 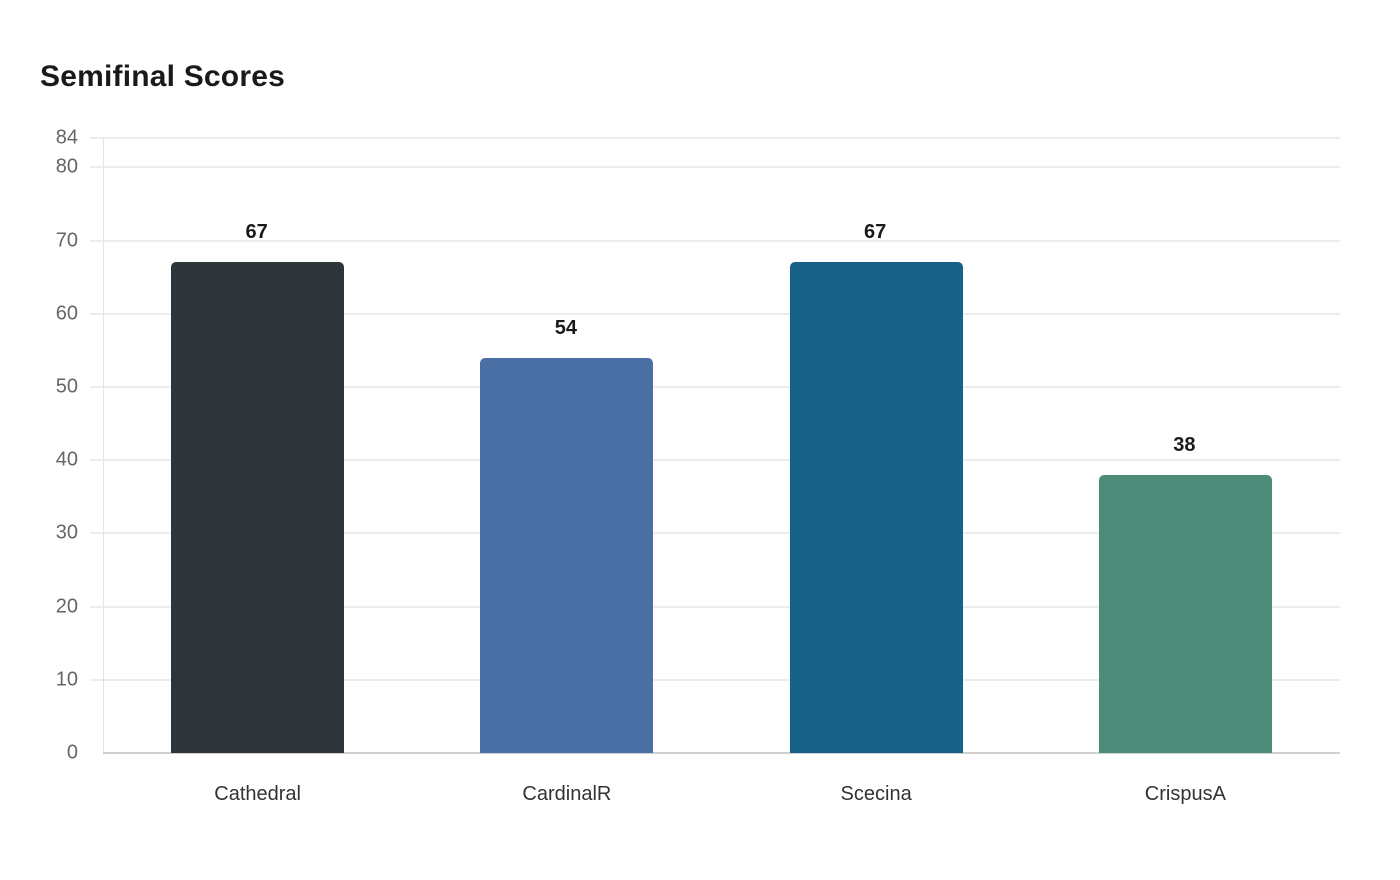 I want to click on y-tick-label: 84, so click(x=66, y=137).